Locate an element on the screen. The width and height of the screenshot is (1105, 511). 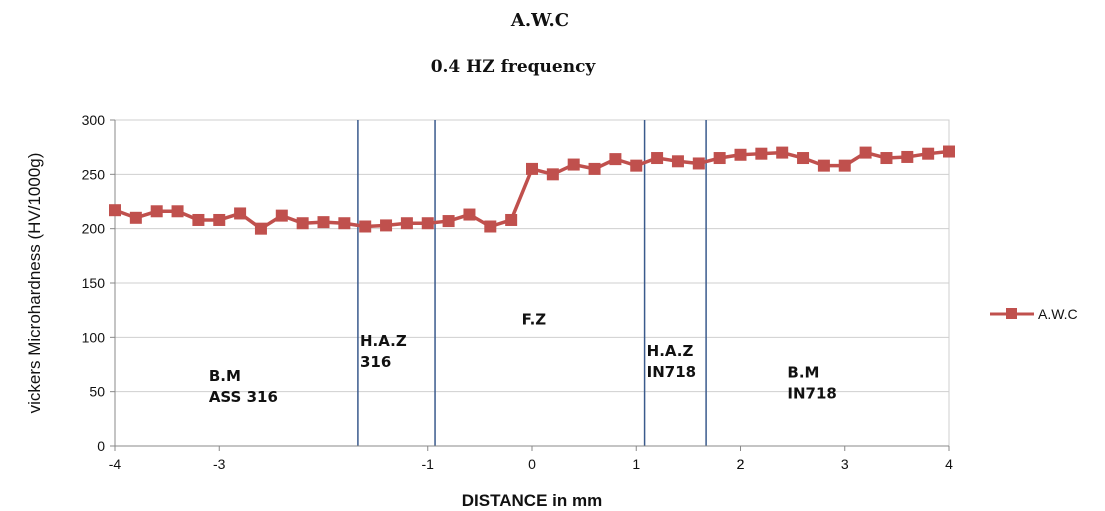
y-tick-label: 300 is located at coordinates (94, 120).